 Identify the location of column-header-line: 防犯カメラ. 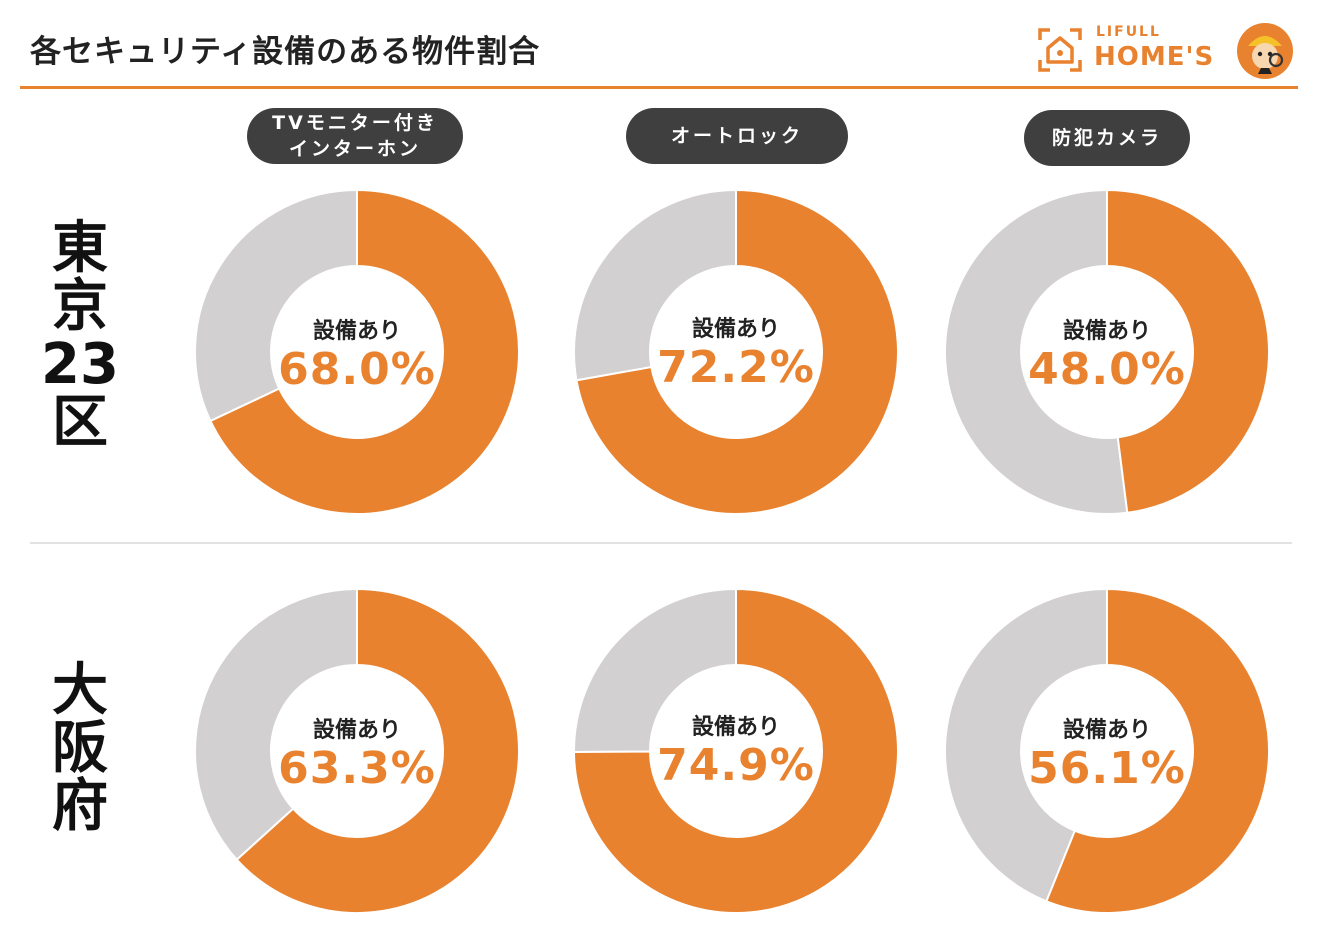
(1106, 138).